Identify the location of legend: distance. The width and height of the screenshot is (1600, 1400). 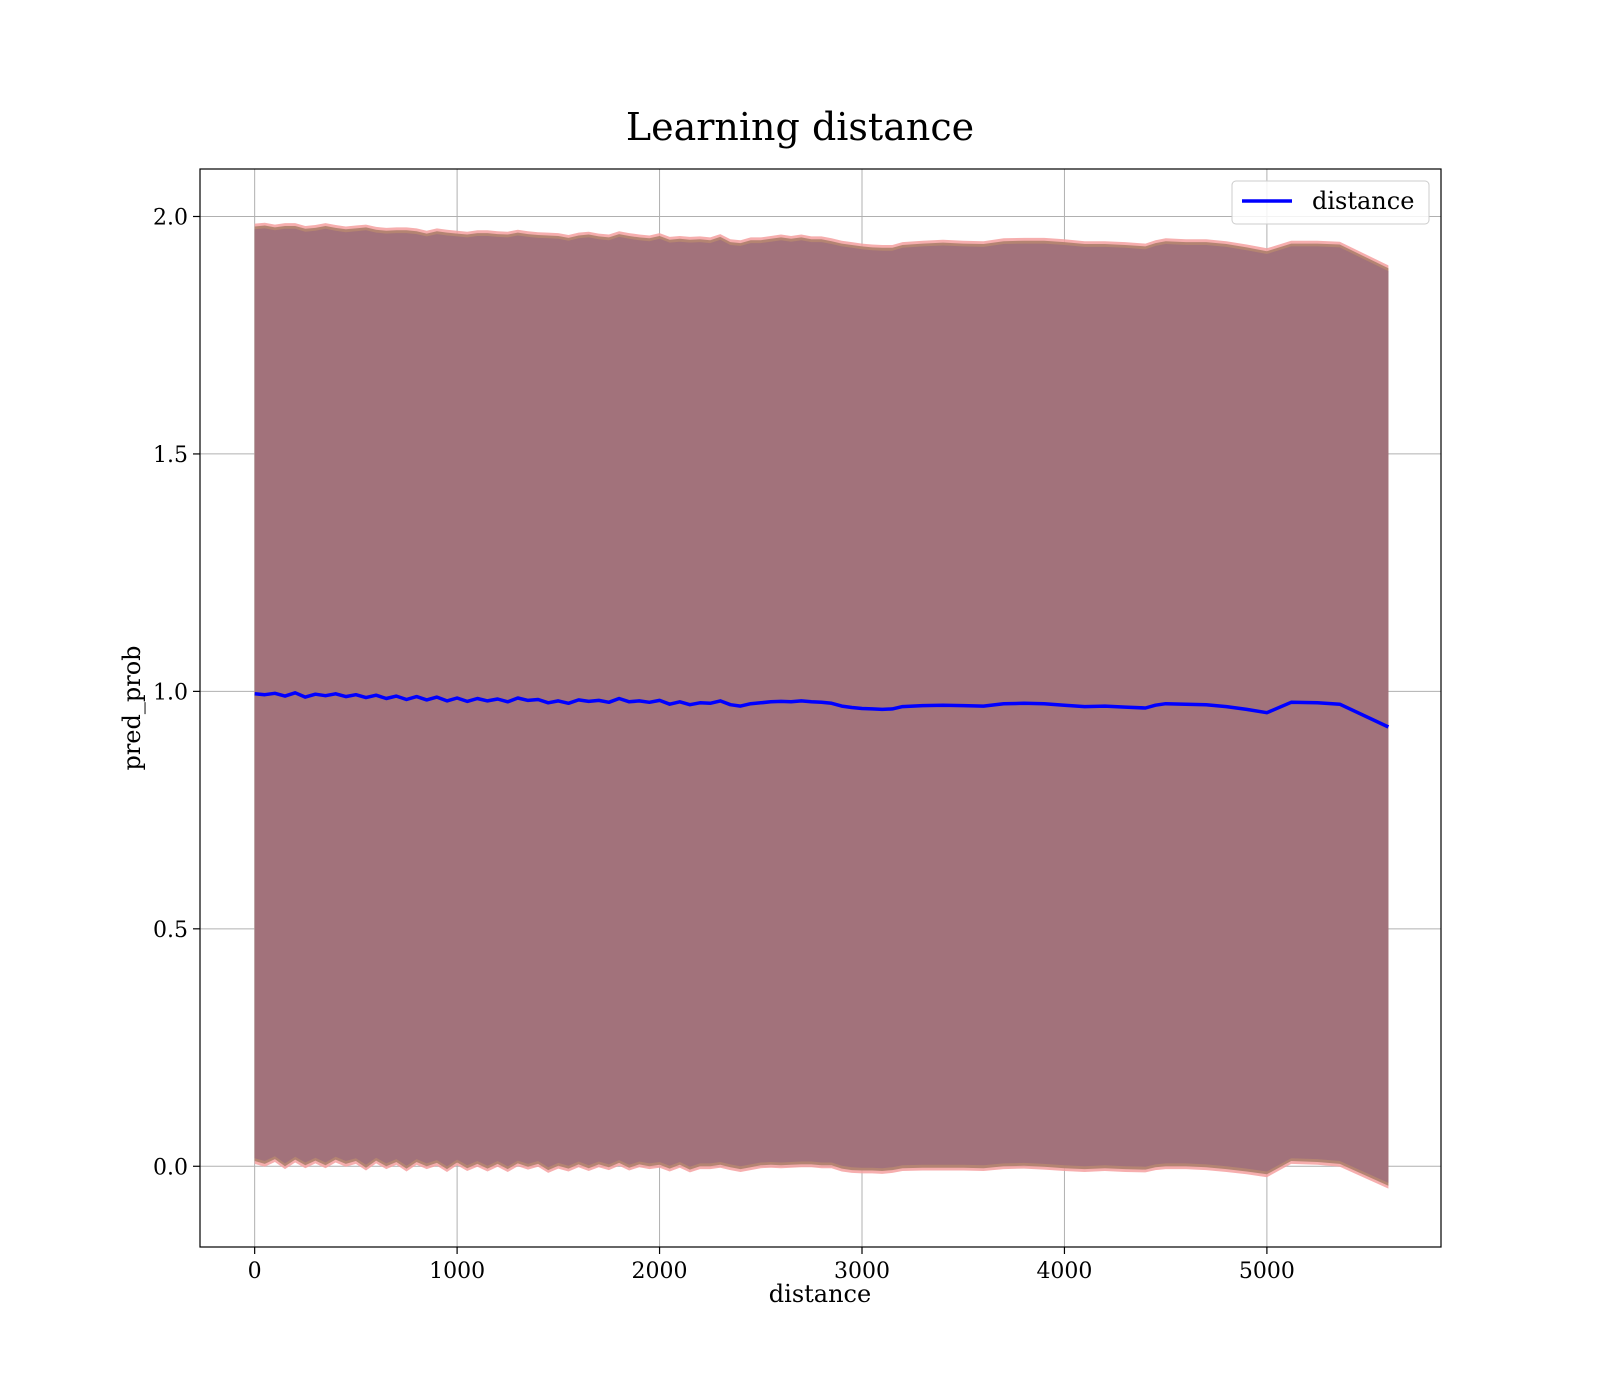
(1330, 202).